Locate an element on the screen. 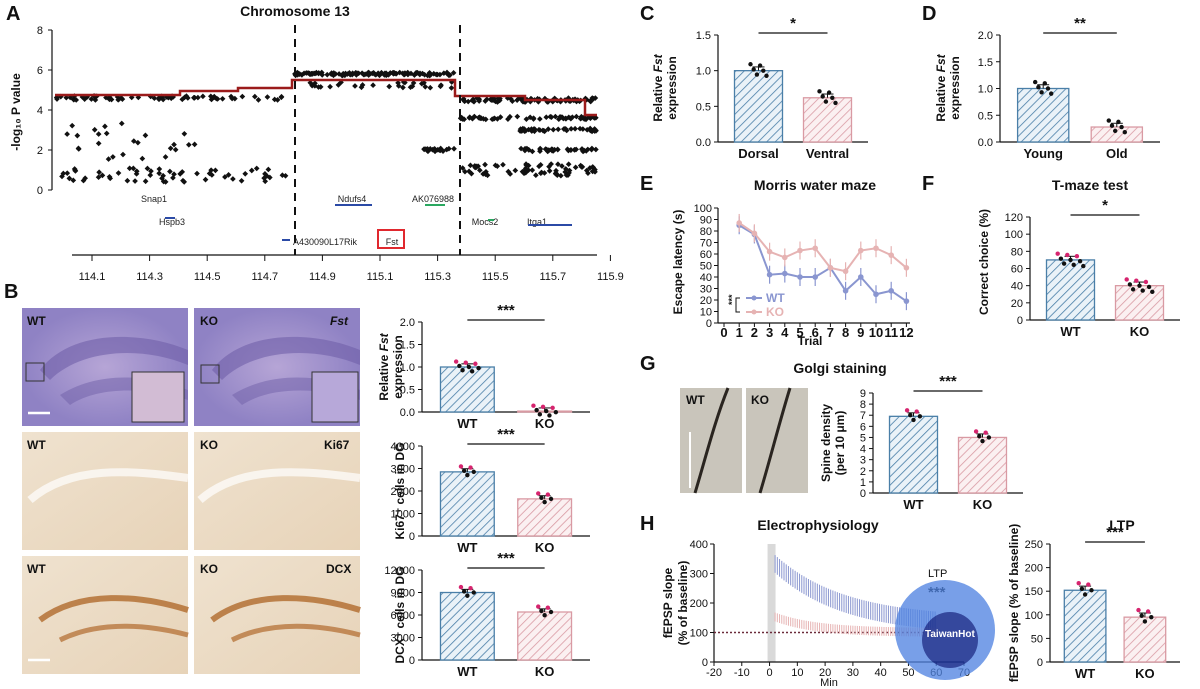 Image resolution: width=1200 pixels, height=689 pixels. panel-a-fst-highlight is located at coordinates (391, 239).